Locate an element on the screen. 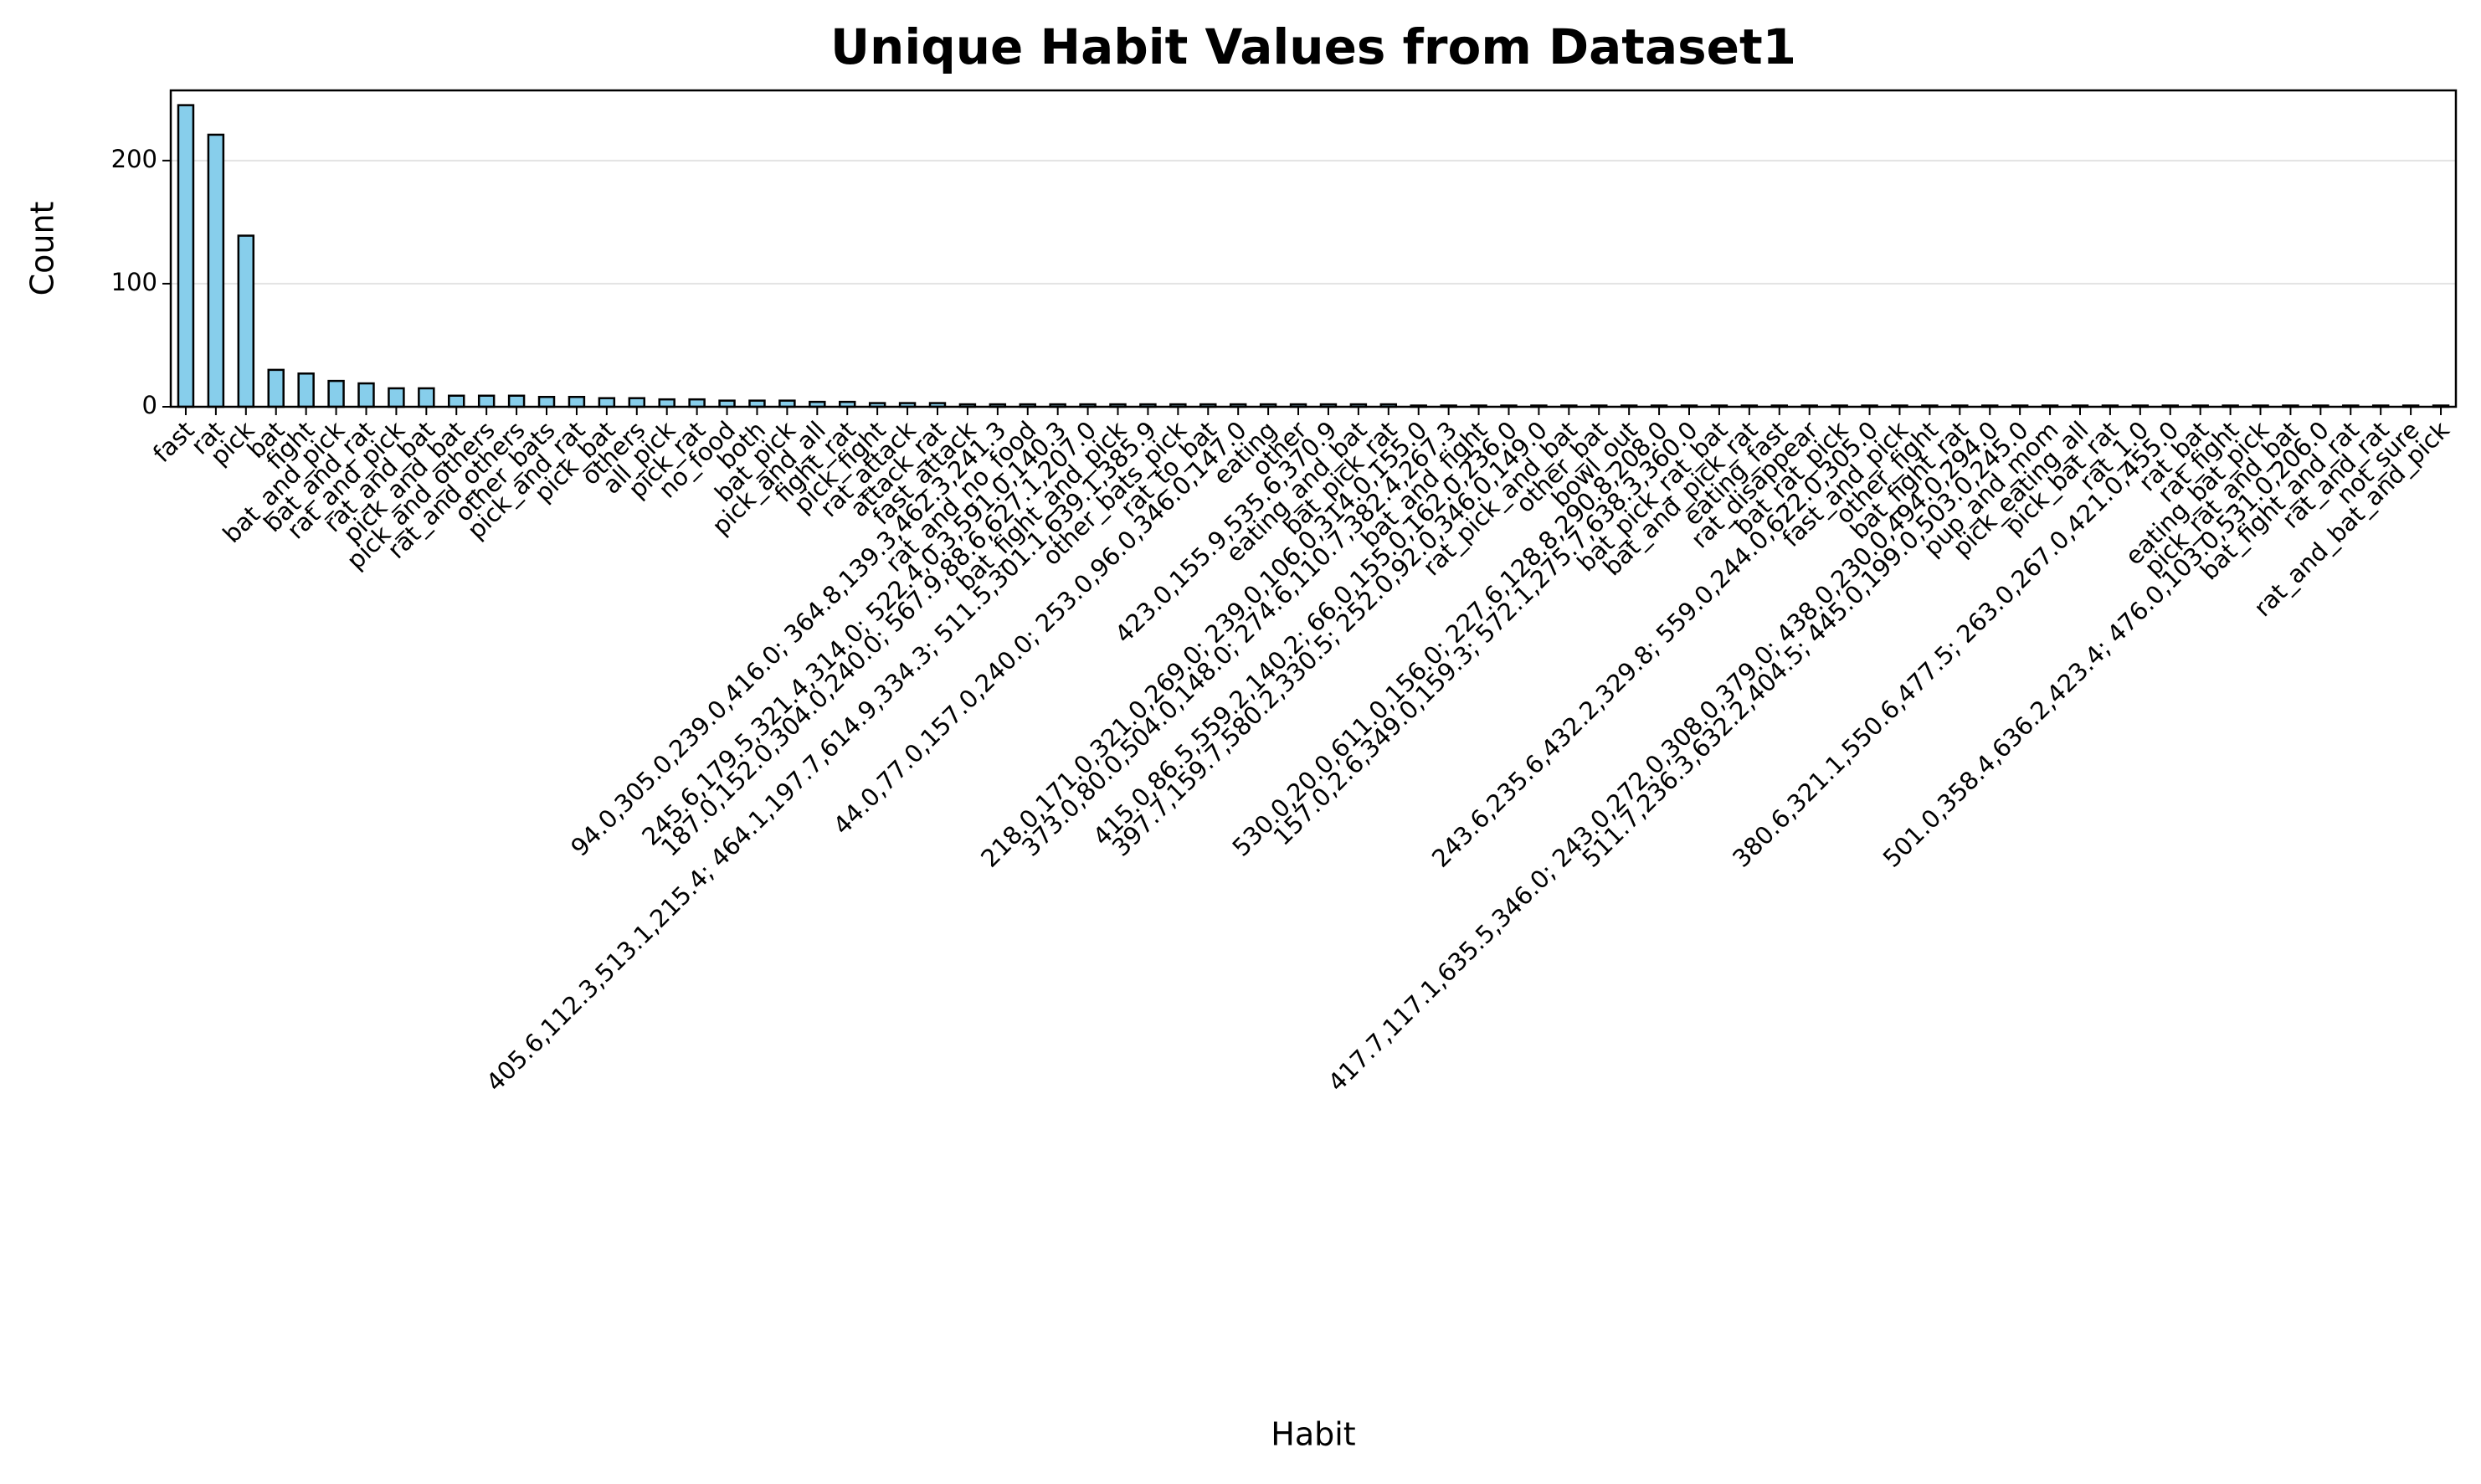 The width and height of the screenshot is (2481, 1484). y-tick-label: 200 is located at coordinates (134, 159).